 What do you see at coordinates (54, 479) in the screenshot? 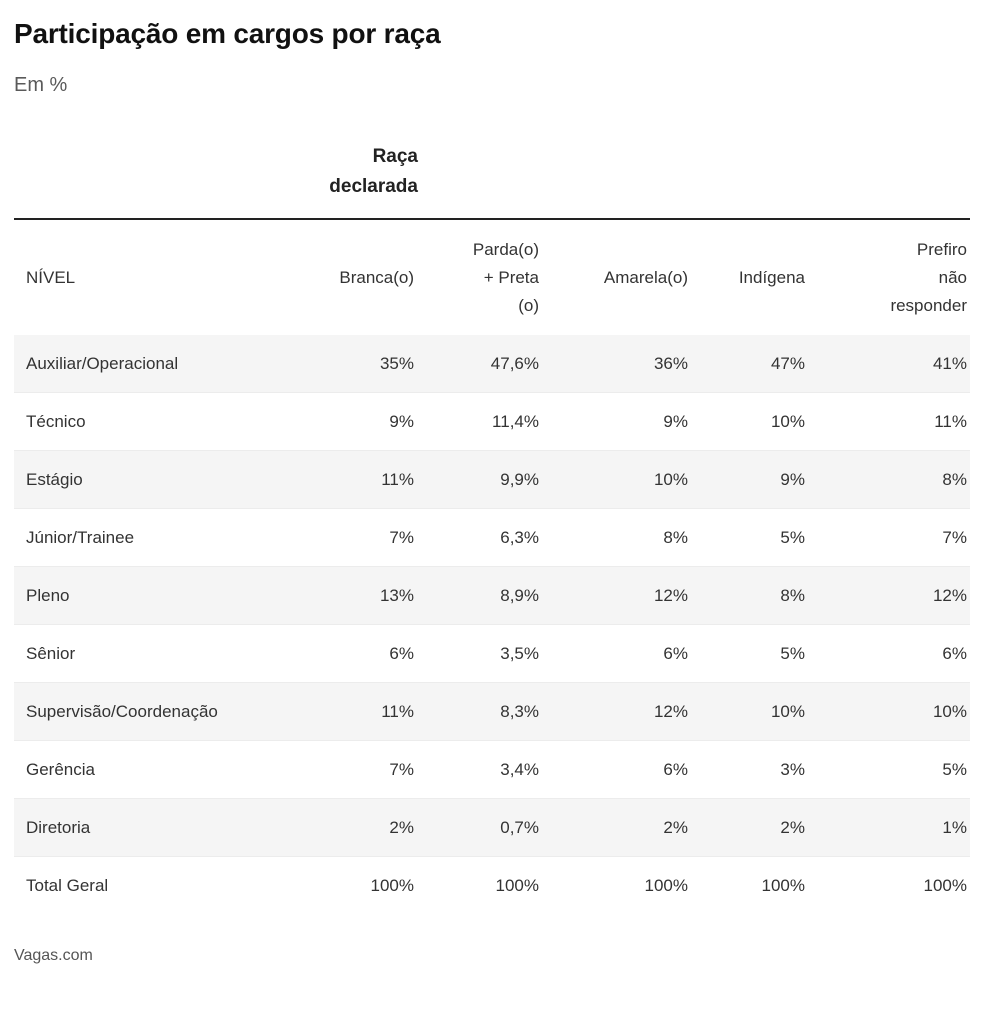
I see `row-label: Estágio` at bounding box center [54, 479].